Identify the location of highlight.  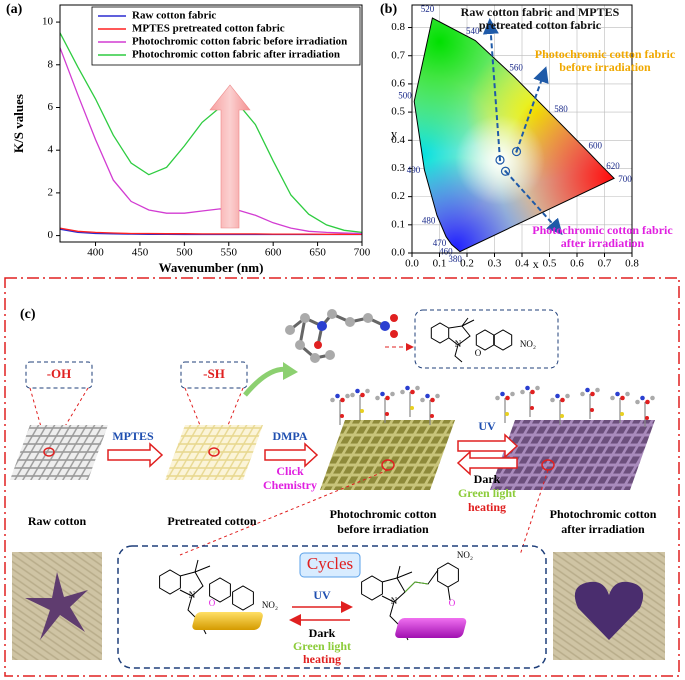
(49, 452).